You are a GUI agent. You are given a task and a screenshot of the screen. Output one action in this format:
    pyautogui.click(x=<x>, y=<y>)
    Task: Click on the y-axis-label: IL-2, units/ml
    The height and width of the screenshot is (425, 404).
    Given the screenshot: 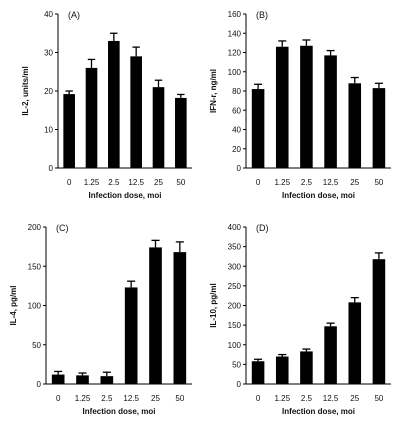 What is the action you would take?
    pyautogui.click(x=25, y=90)
    